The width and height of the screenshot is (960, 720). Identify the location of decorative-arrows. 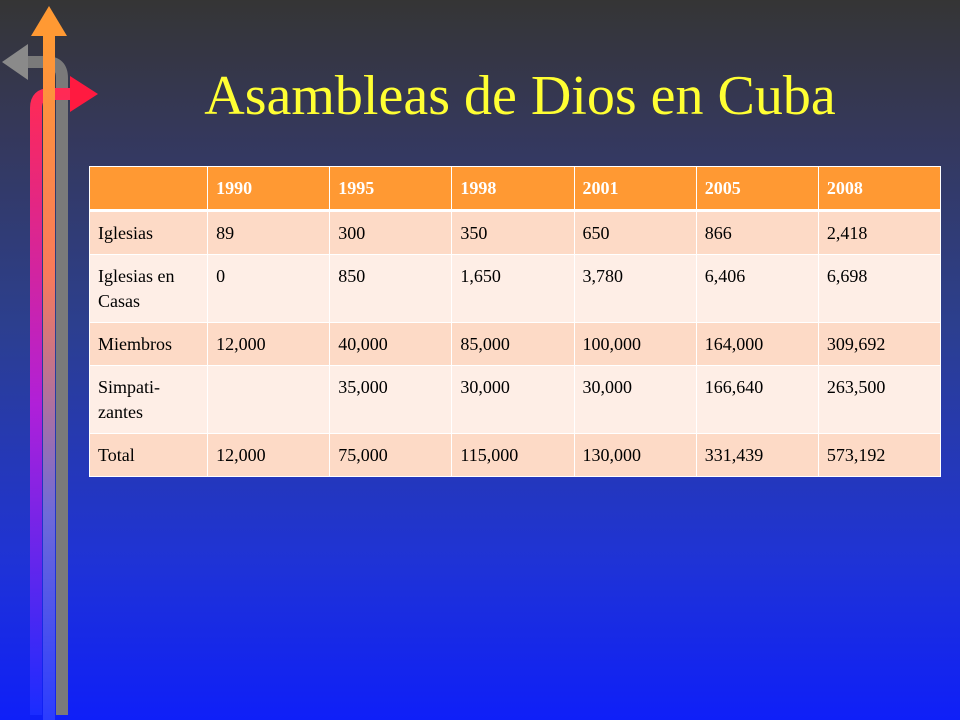
(50, 363).